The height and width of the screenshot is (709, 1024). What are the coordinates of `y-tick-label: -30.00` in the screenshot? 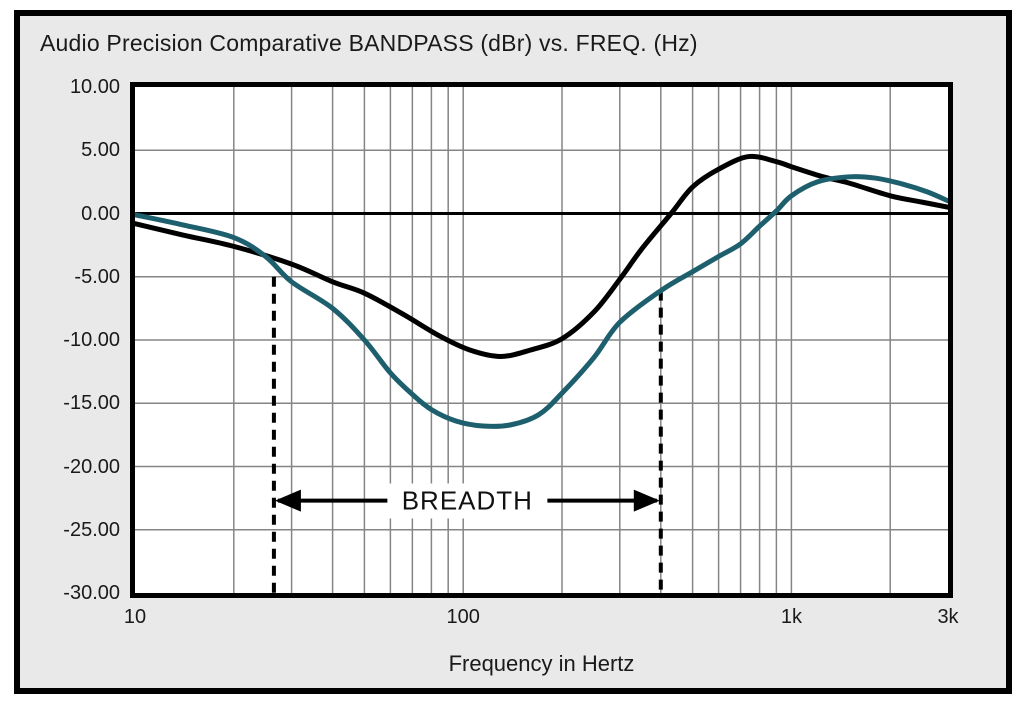 It's located at (91, 593).